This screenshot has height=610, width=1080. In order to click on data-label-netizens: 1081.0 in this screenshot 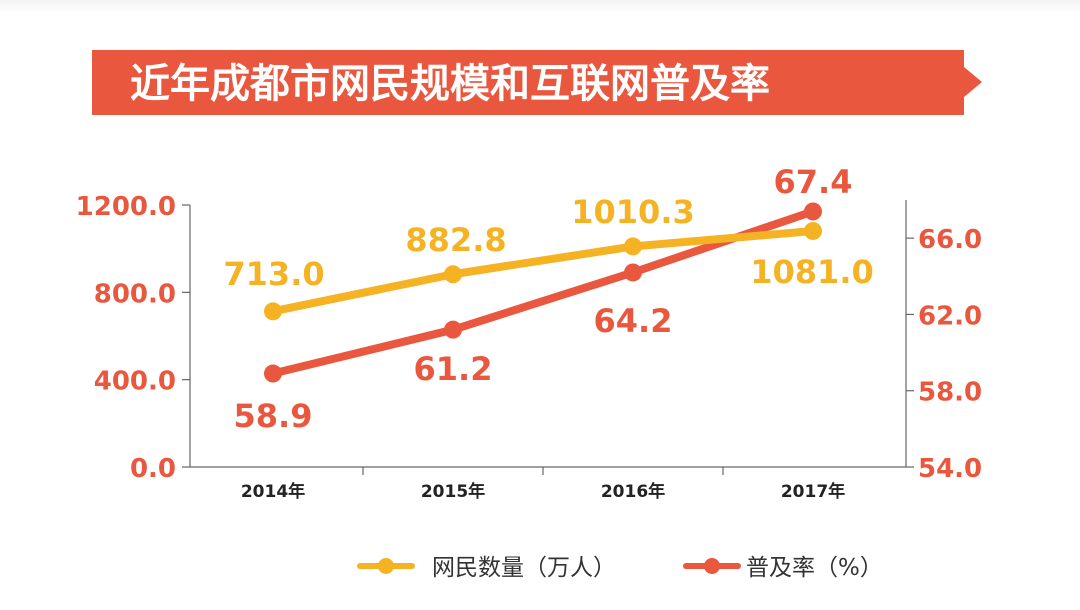, I will do `click(811, 272)`.